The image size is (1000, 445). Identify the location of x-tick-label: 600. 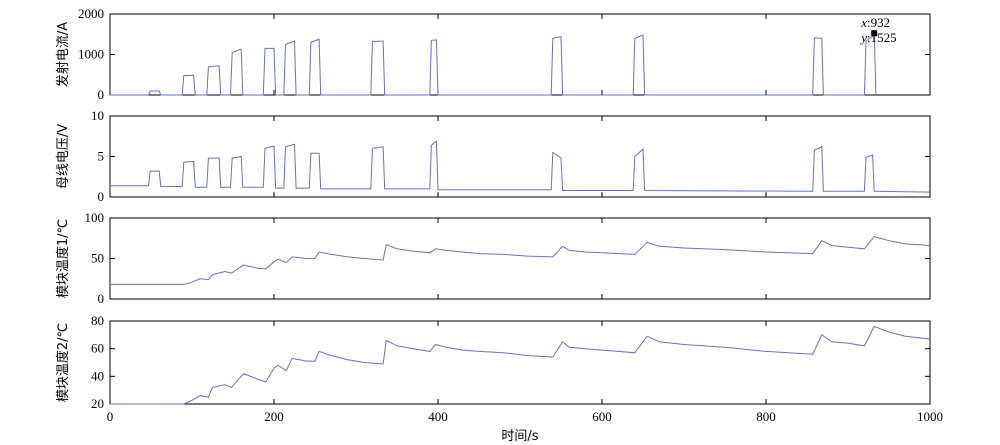
(602, 416).